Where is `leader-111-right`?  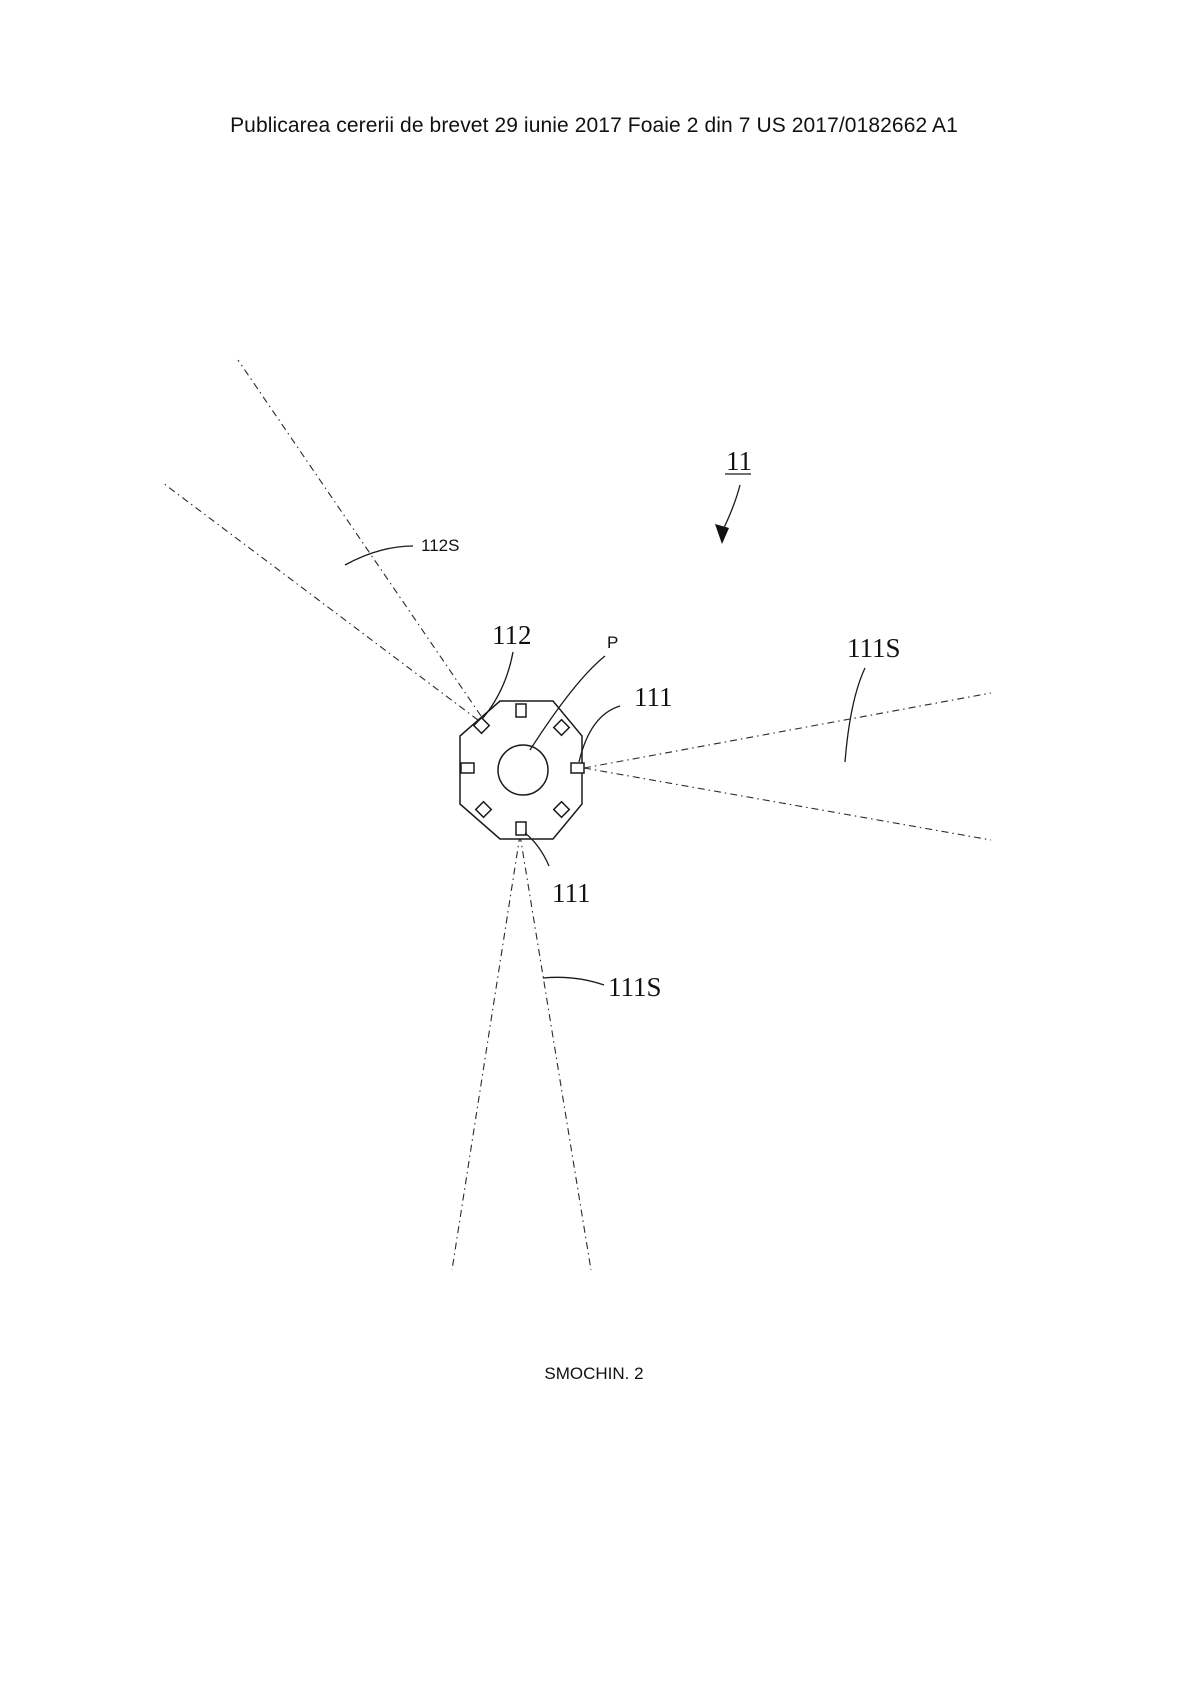
leader-111-right is located at coordinates (599, 734).